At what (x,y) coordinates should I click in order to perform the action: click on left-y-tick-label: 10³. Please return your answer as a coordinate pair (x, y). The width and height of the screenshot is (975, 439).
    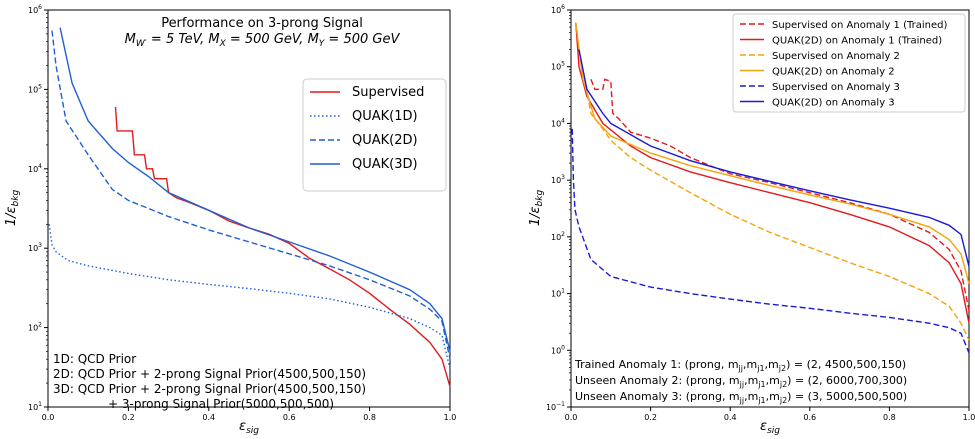
    Looking at the image, I should click on (35, 247).